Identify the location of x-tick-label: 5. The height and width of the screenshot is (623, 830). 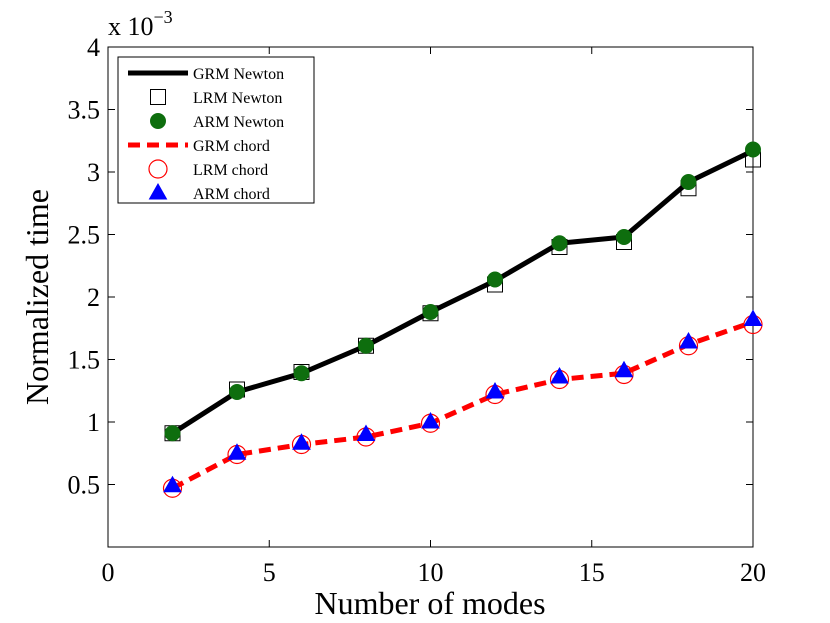
(269, 572).